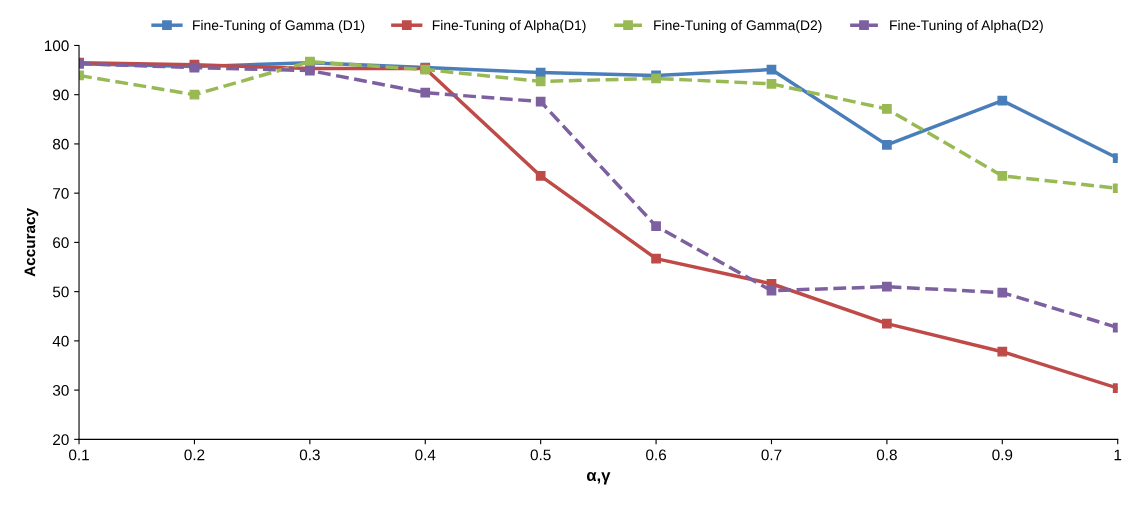 The height and width of the screenshot is (505, 1129). I want to click on legend-label: Fine-Tuning of Gamma (D1), so click(279, 26).